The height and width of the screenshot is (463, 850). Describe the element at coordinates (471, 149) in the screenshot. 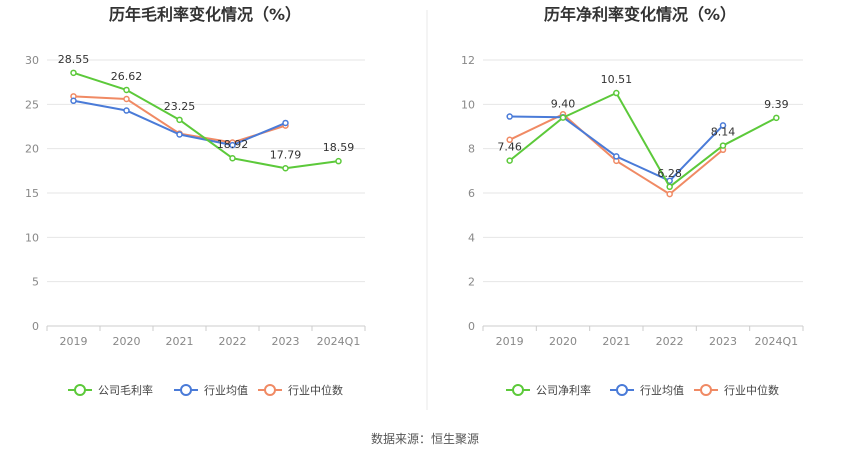

I see `y-tick-label: 8` at that location.